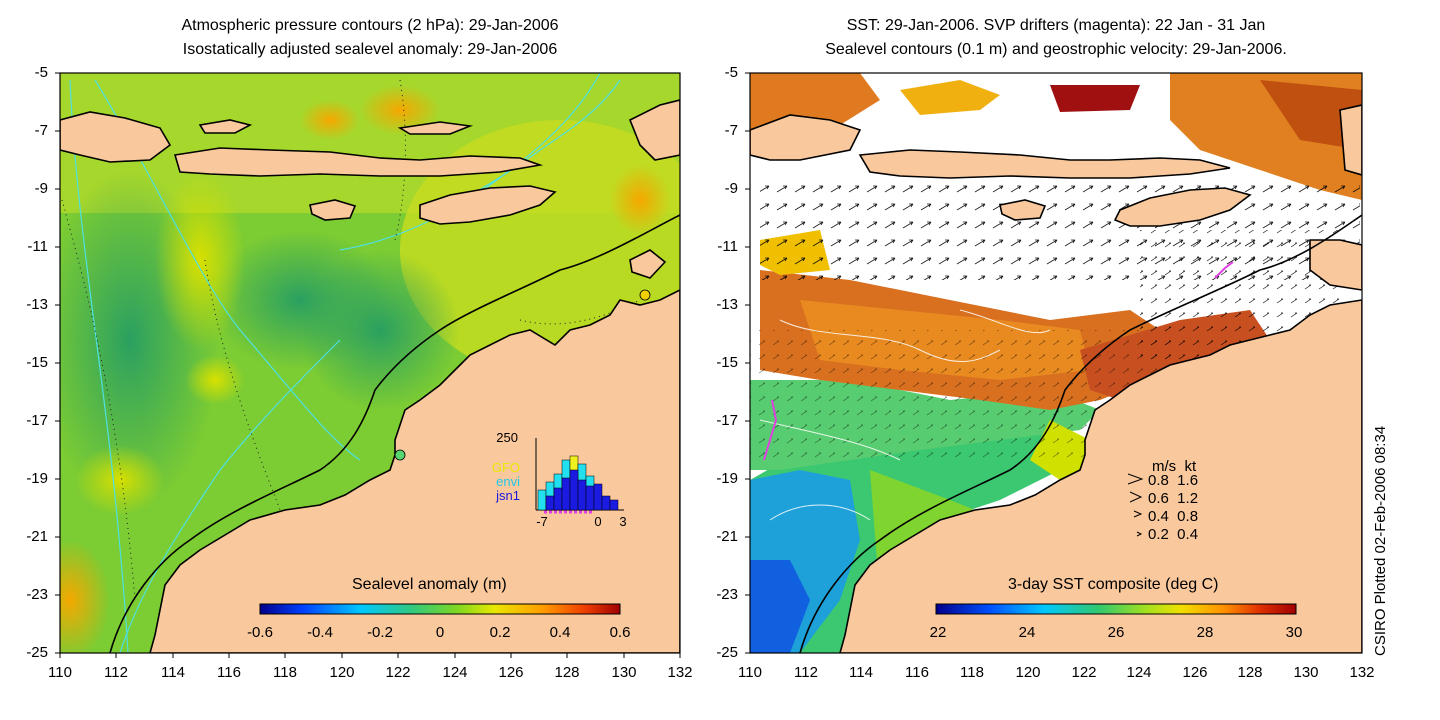  I want to click on left-lat-label: -25, so click(37, 652).